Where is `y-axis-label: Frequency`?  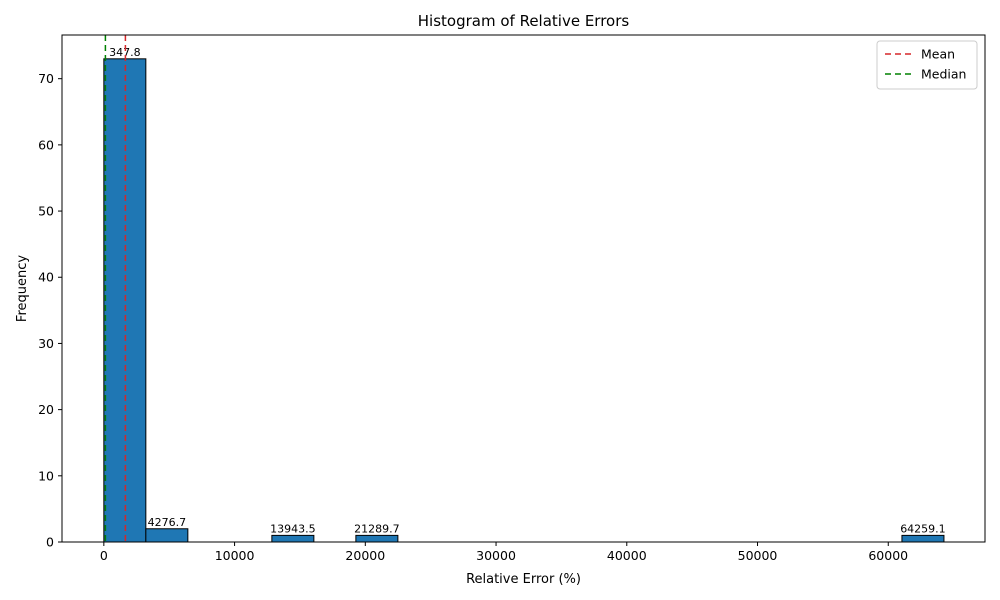 y-axis-label: Frequency is located at coordinates (22, 288).